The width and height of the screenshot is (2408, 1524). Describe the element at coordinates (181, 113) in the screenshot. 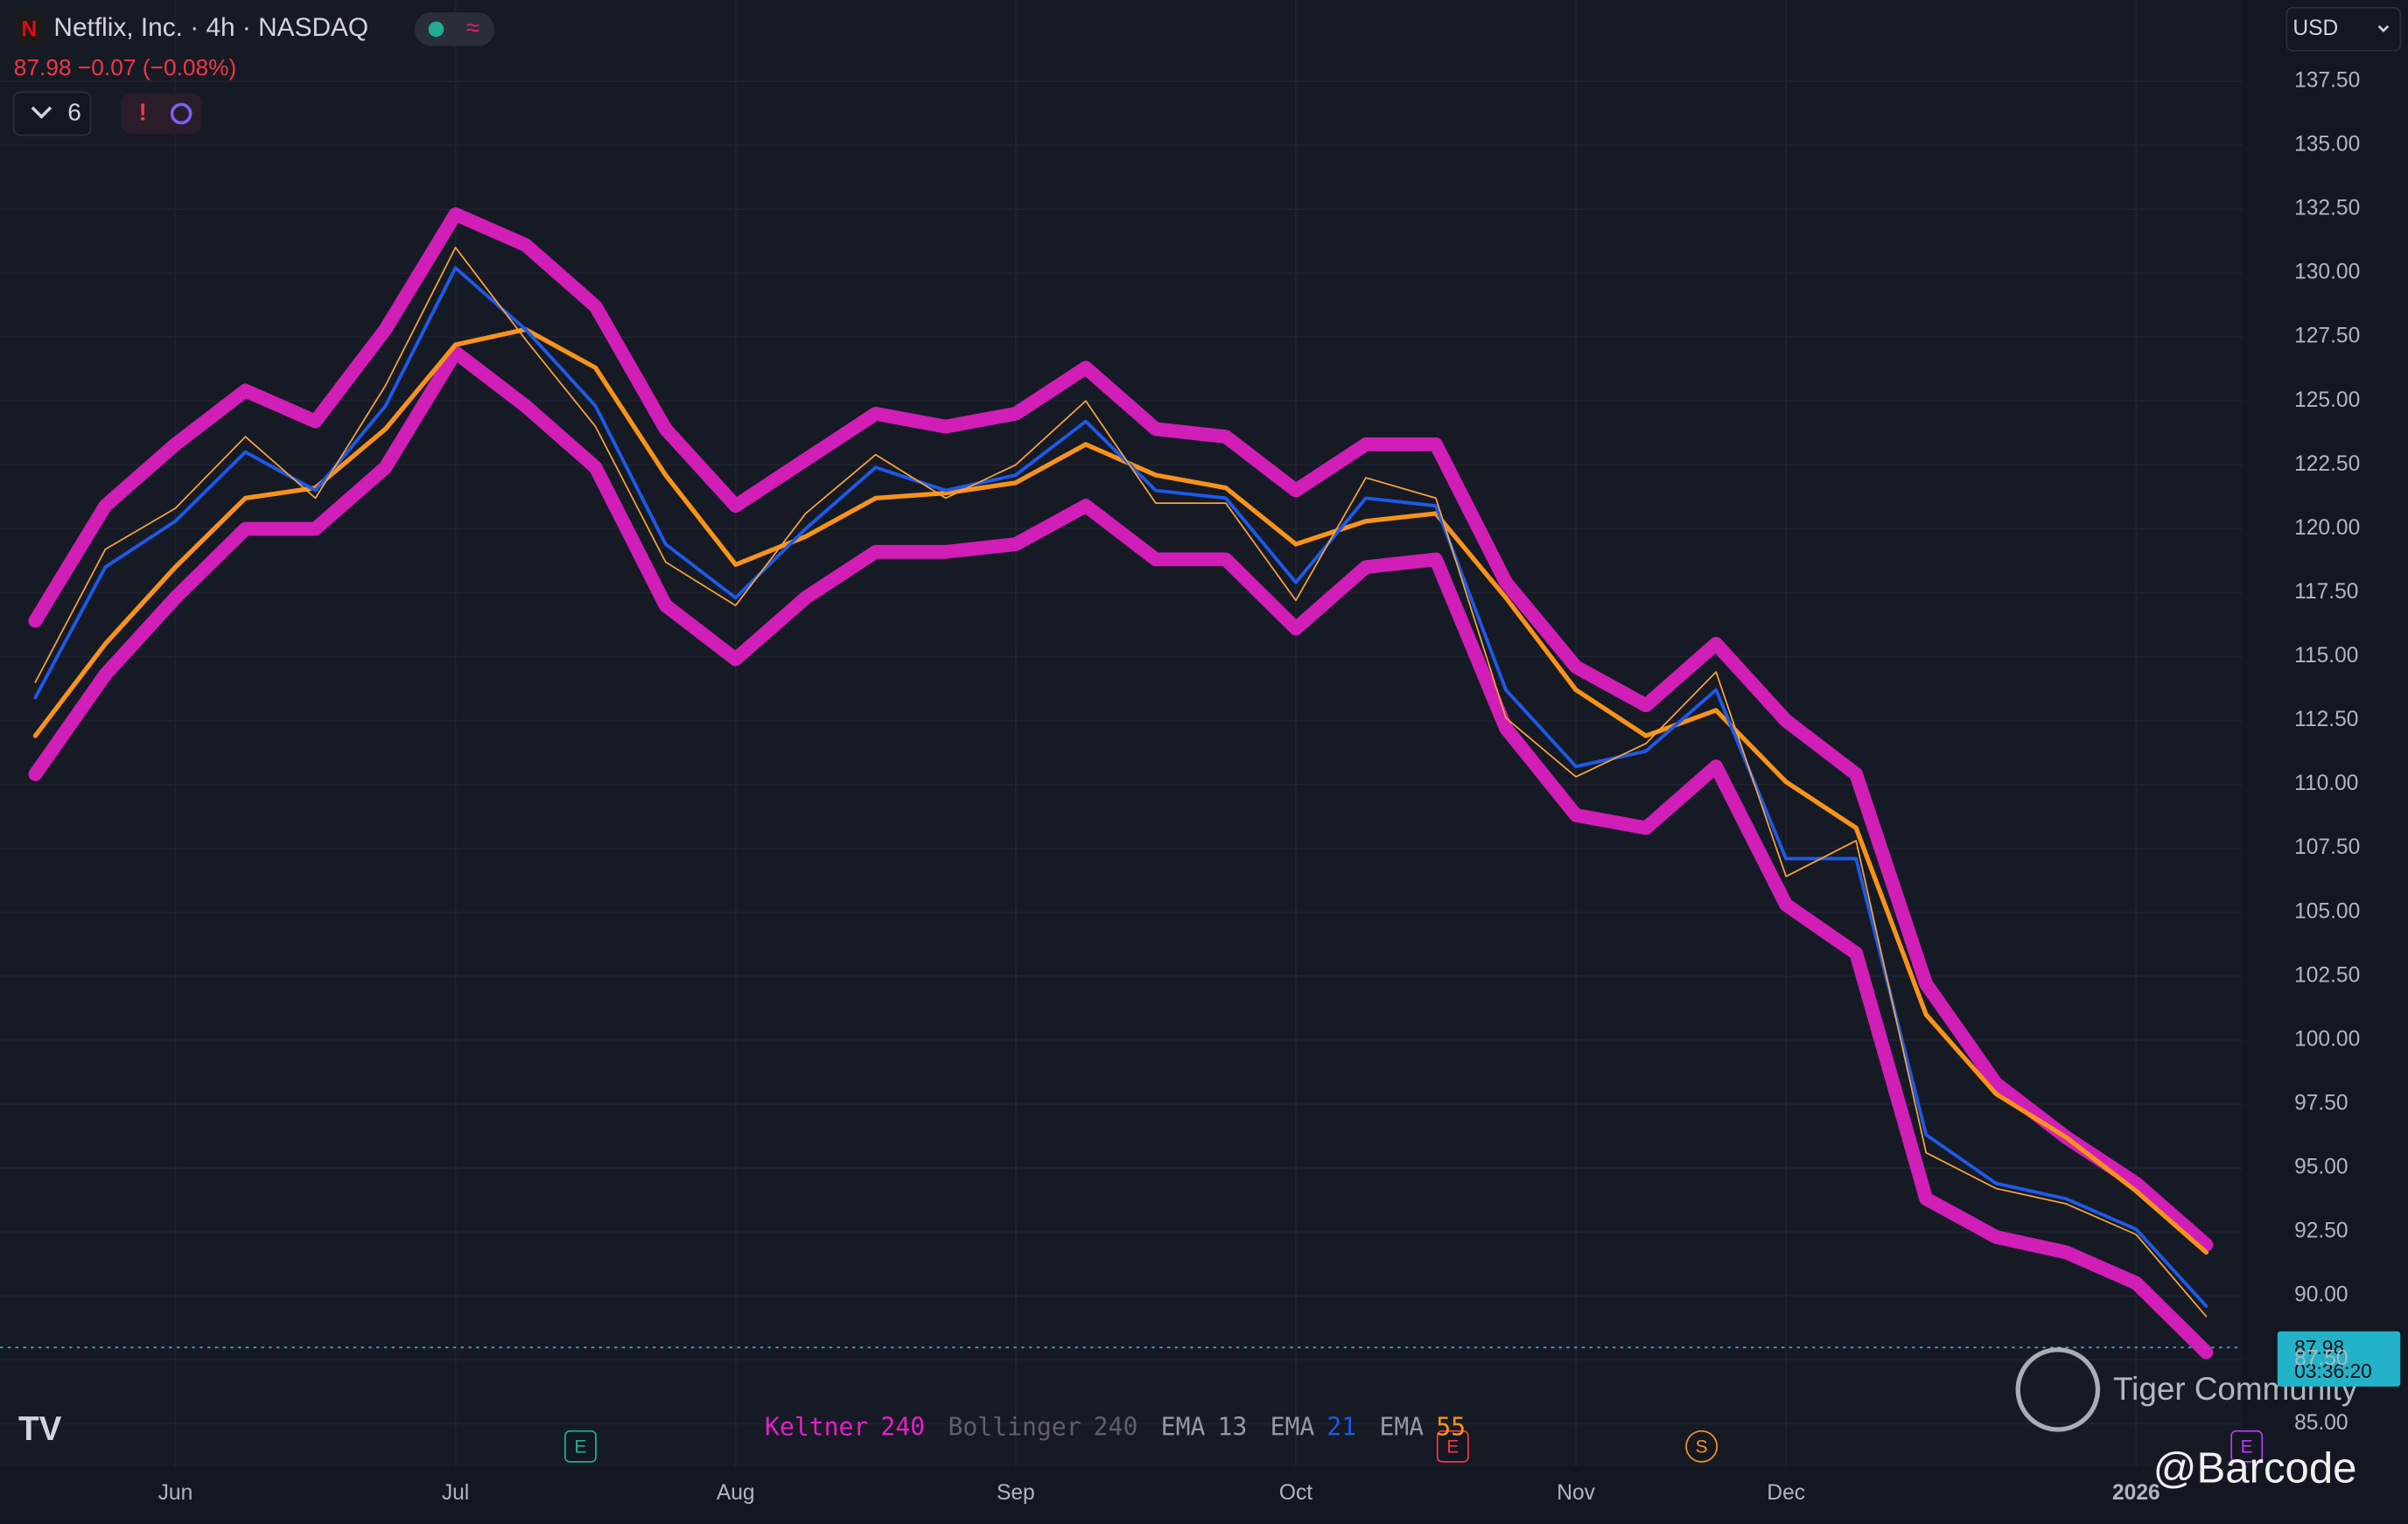

I see `refresh-icon` at that location.